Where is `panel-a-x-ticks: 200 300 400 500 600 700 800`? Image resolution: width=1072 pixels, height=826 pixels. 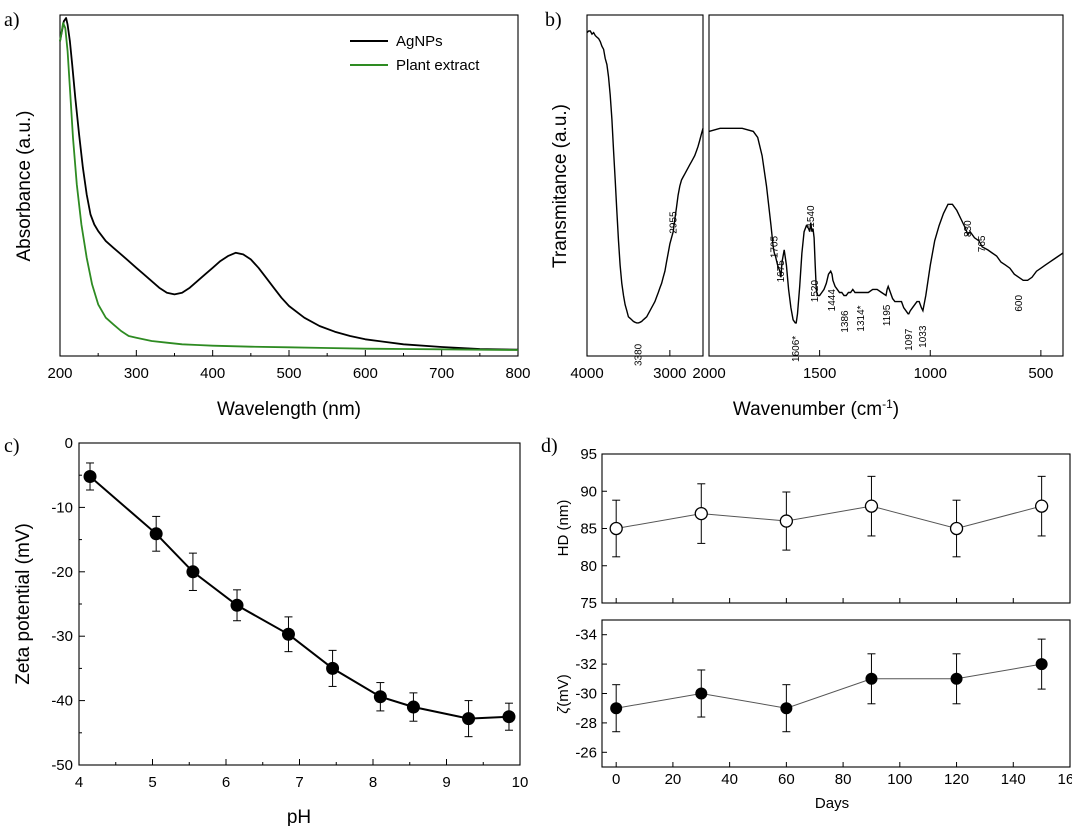
panel-a-x-ticks: 200 300 400 500 600 700 800 is located at coordinates (289, 366).